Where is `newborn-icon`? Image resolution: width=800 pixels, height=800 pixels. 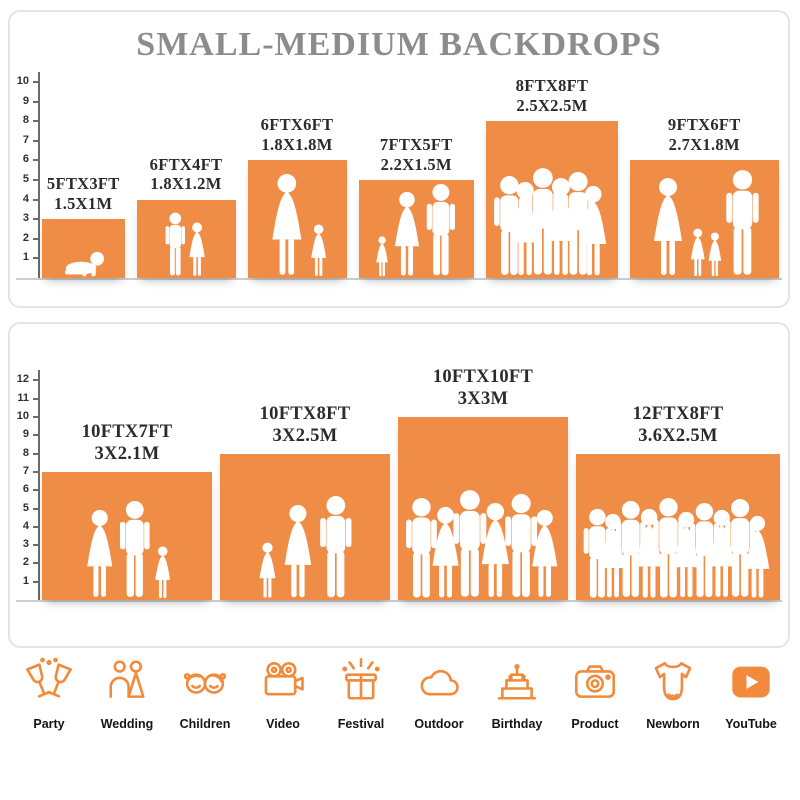
newborn-icon is located at coordinates (673, 681).